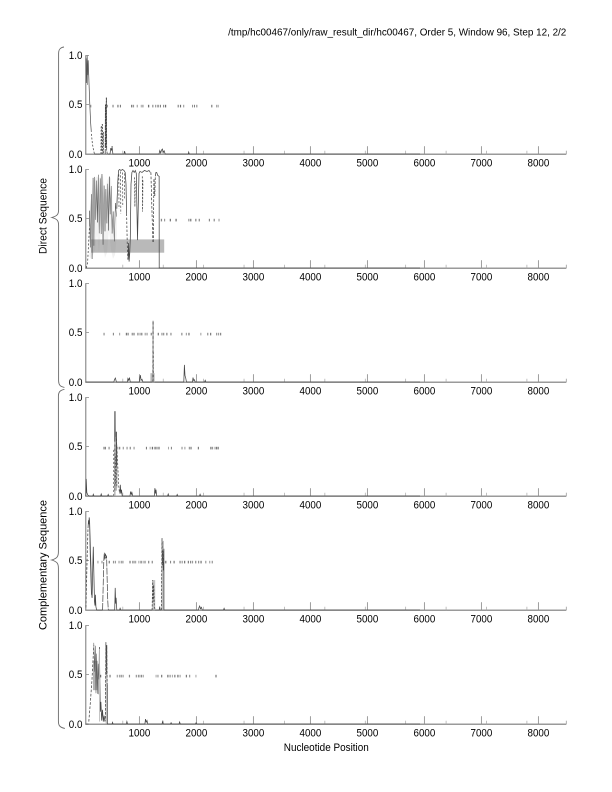 Image resolution: width=612 pixels, height=792 pixels. What do you see at coordinates (44, 565) in the screenshot?
I see `svg-text: Complementary Sequence` at bounding box center [44, 565].